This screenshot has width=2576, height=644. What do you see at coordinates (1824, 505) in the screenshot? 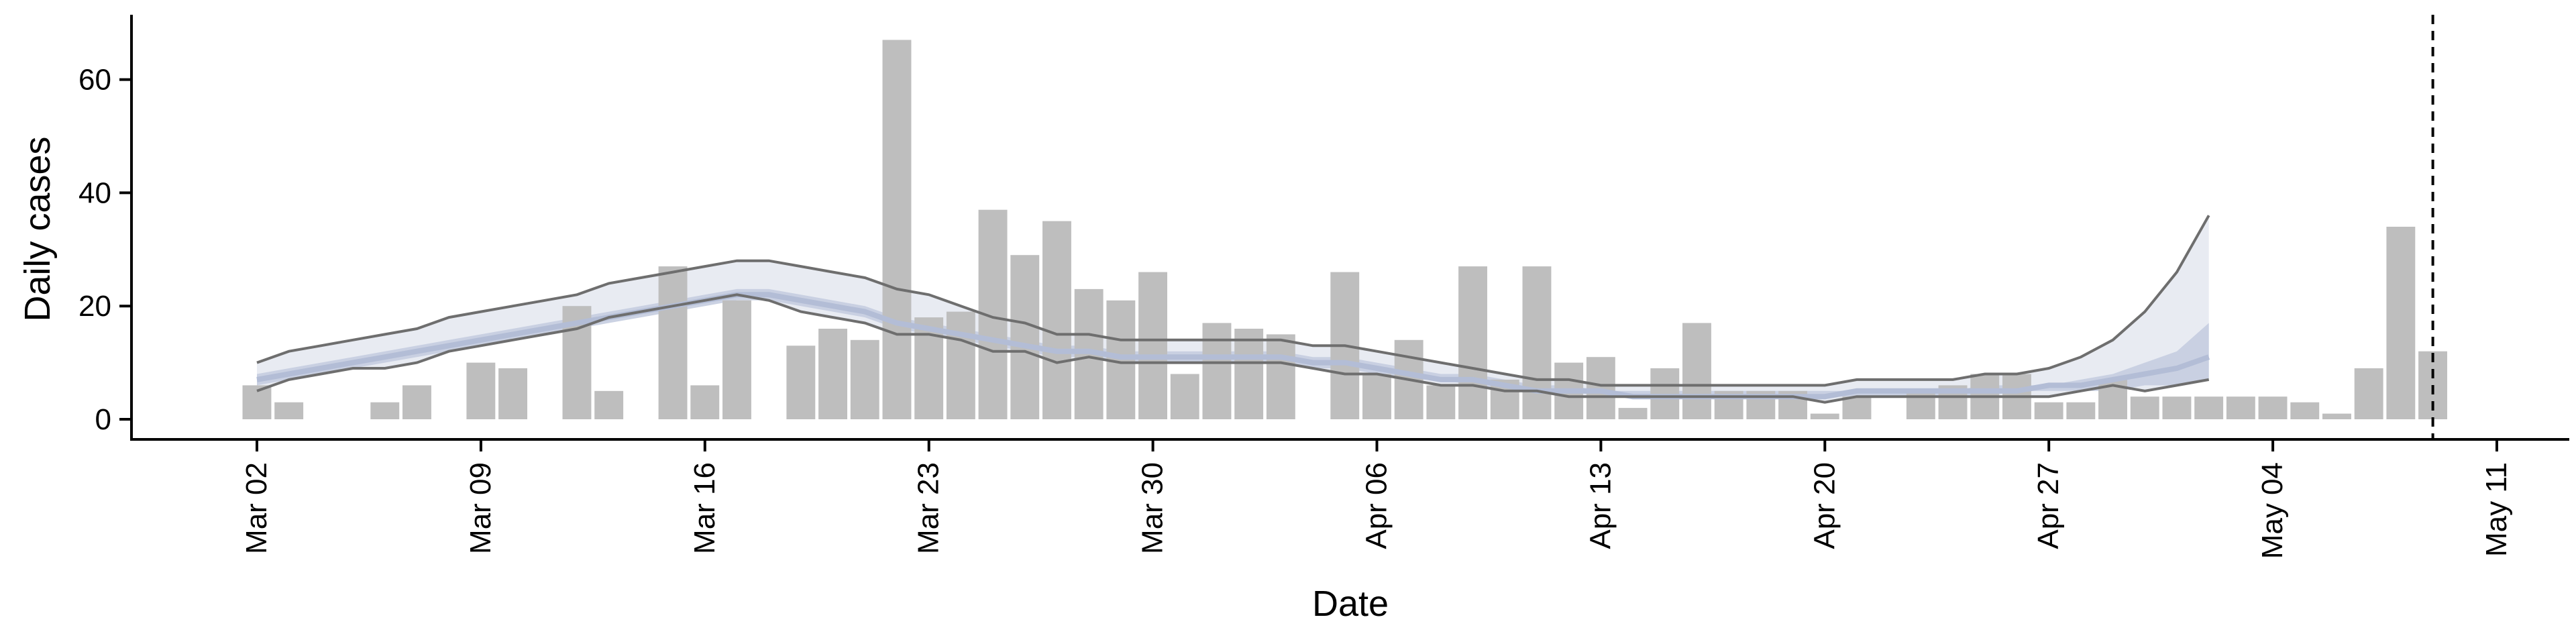
I see `x-tick-label: Apr 20` at bounding box center [1824, 505].